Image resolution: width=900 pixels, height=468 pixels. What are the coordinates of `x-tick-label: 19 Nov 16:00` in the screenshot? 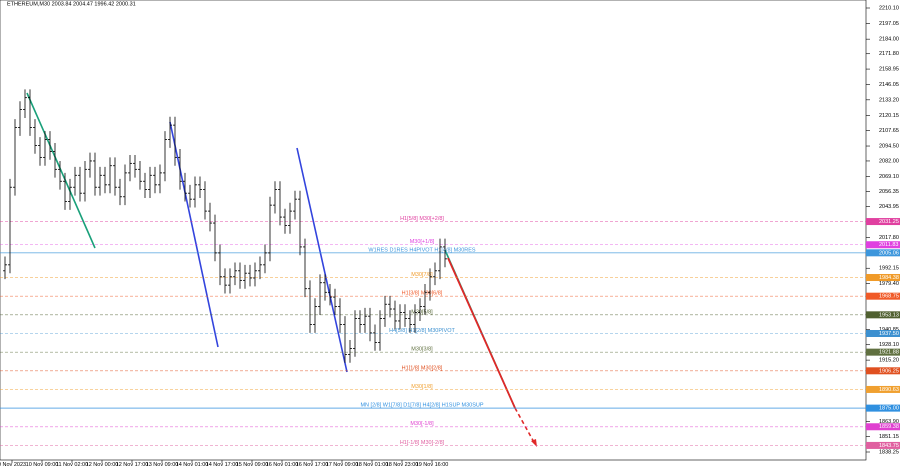 It's located at (432, 465).